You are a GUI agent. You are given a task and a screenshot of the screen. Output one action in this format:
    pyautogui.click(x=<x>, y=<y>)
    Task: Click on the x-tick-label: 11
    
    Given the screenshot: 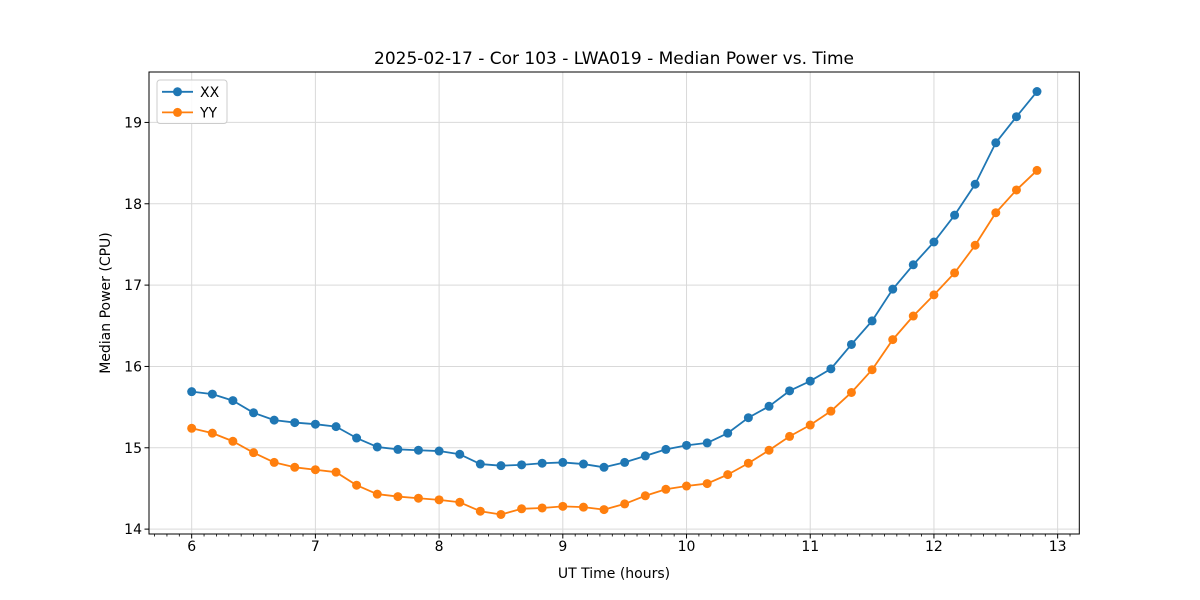 What is the action you would take?
    pyautogui.click(x=810, y=547)
    